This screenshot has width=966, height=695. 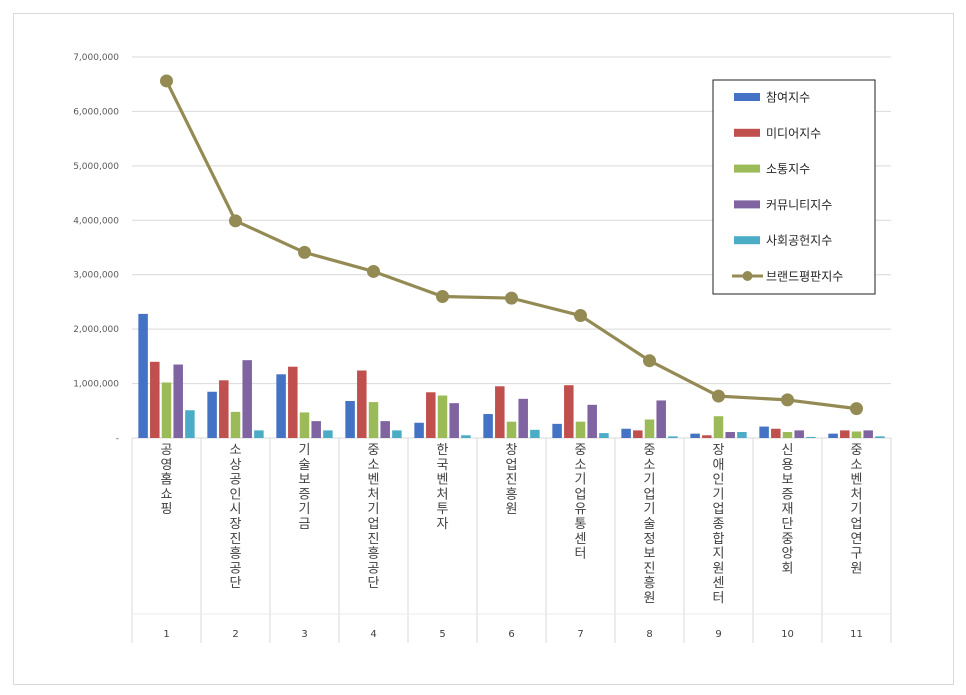 What do you see at coordinates (799, 241) in the screenshot?
I see `legend-label: 사회공헌지수` at bounding box center [799, 241].